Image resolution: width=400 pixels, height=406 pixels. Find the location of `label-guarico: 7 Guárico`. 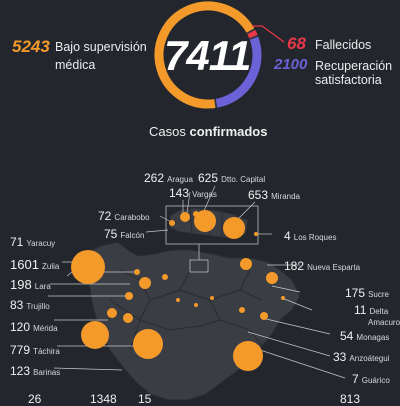

label-guarico: 7 Guárico is located at coordinates (371, 379).